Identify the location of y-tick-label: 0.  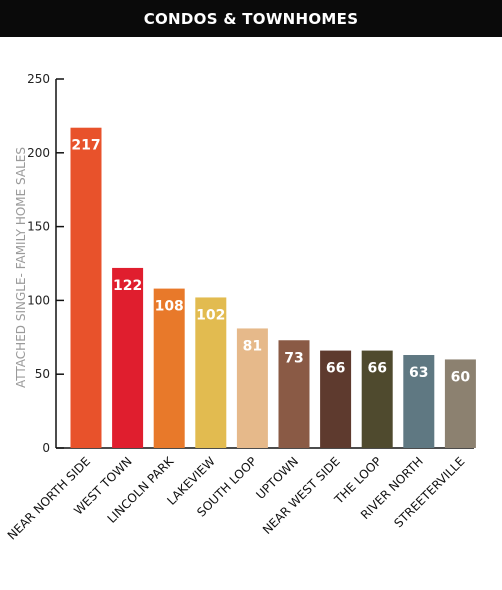
(46, 448).